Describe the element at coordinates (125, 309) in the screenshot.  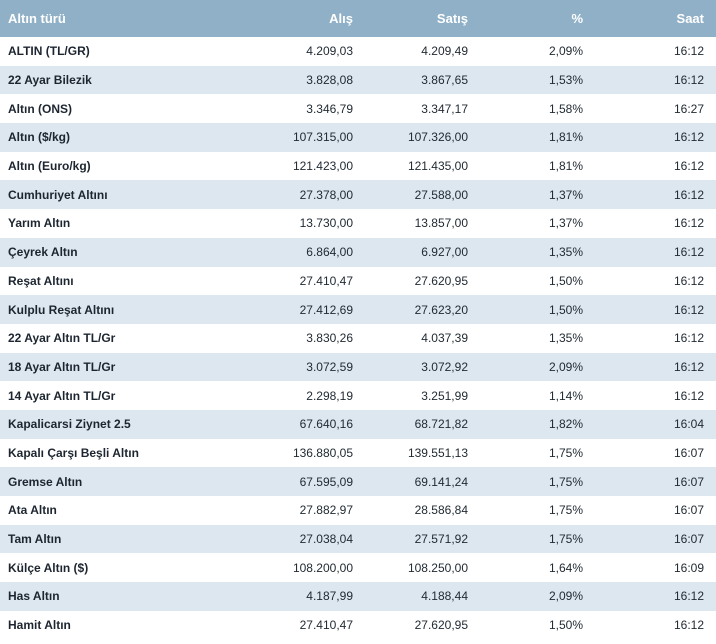
I see `cell-gold-type: Kulplu Reşat Altını` at that location.